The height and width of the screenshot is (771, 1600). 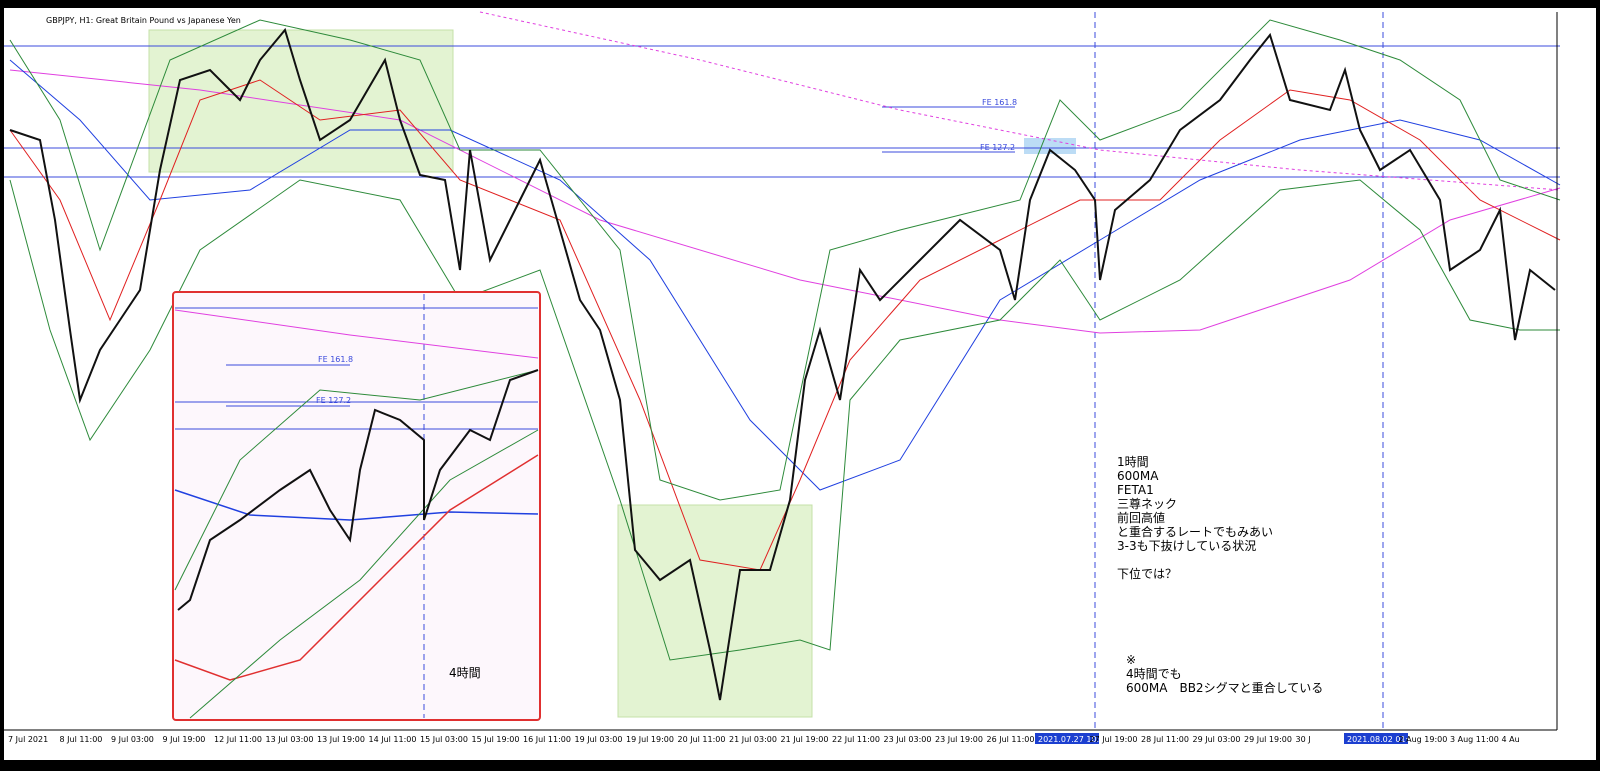 I want to click on note-line: 三尊ネック, so click(x=1147, y=503).